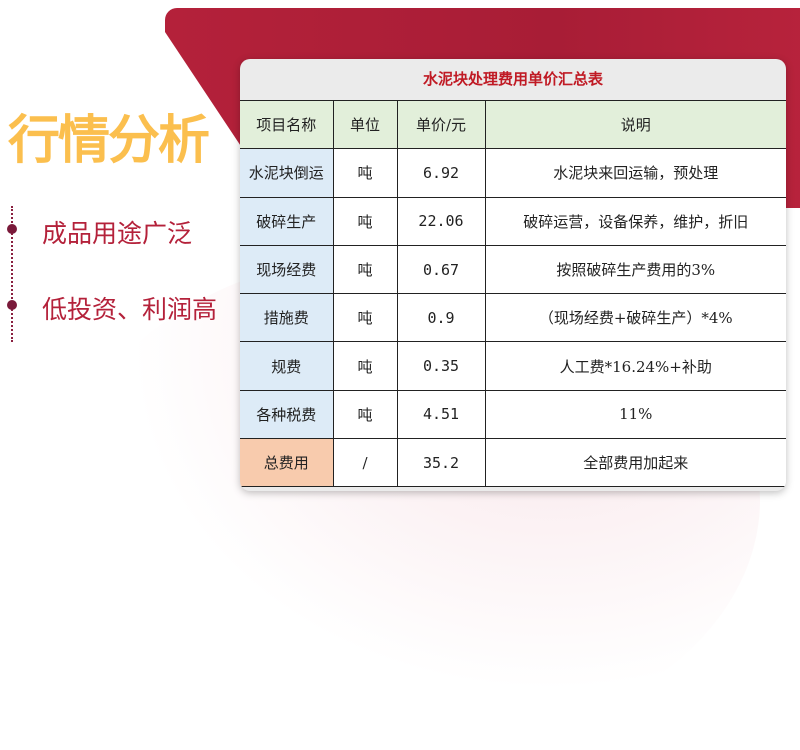  I want to click on page-heading: 行情分析, so click(109, 141).